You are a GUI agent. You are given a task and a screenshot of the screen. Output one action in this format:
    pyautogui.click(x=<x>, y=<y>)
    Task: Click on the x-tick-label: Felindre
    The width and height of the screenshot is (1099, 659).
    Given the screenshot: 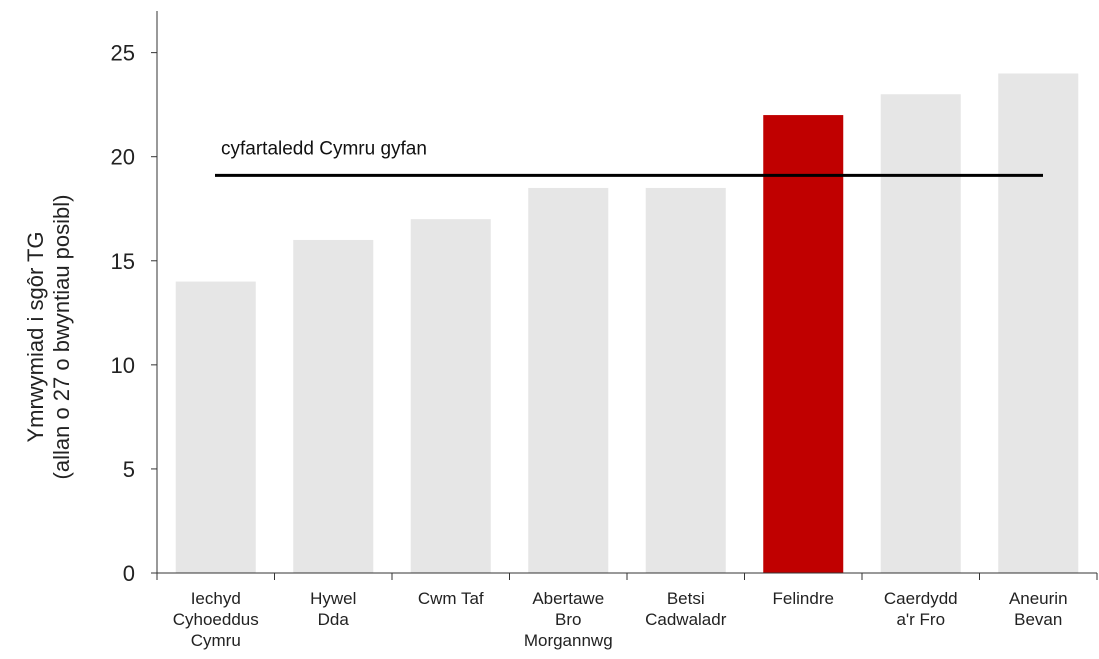 What is the action you would take?
    pyautogui.click(x=803, y=598)
    